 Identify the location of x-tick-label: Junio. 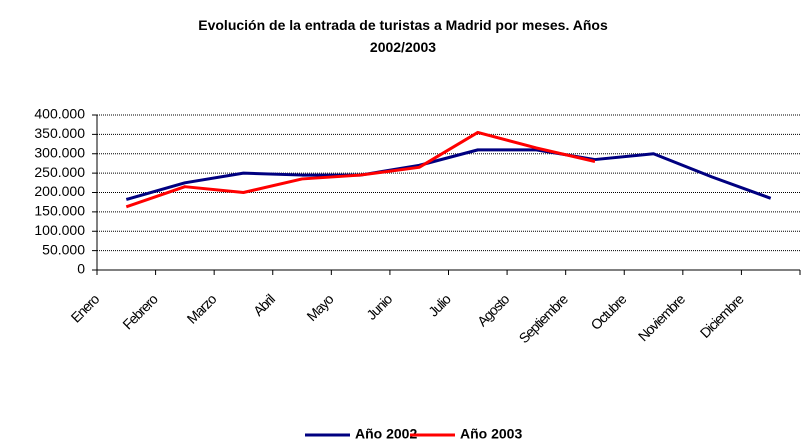
(379, 307).